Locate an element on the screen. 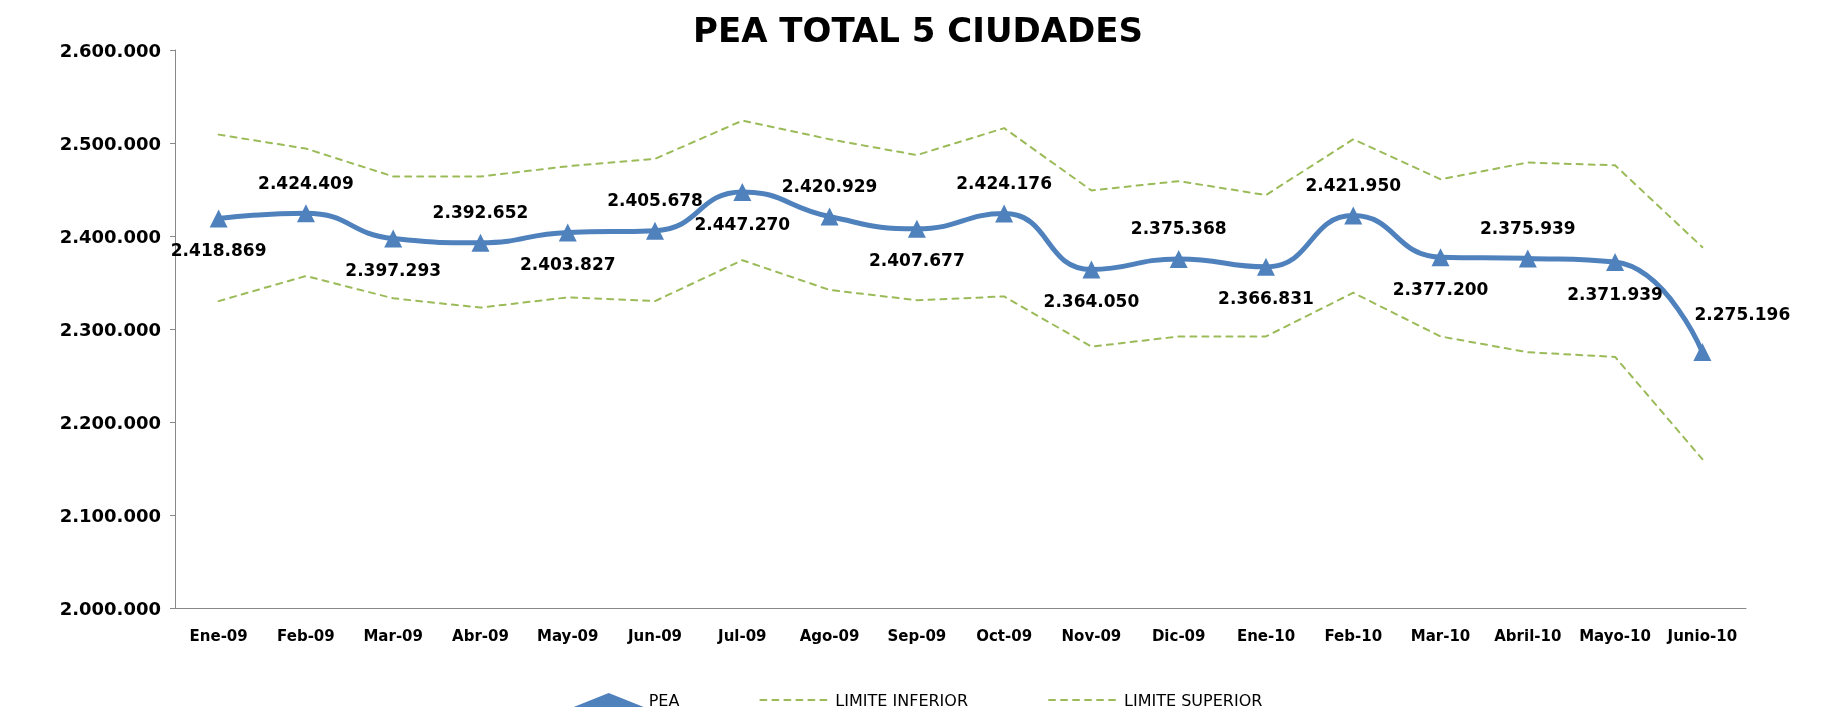 This screenshot has width=1836, height=723. data-label: 2.424.176 is located at coordinates (1004, 183).